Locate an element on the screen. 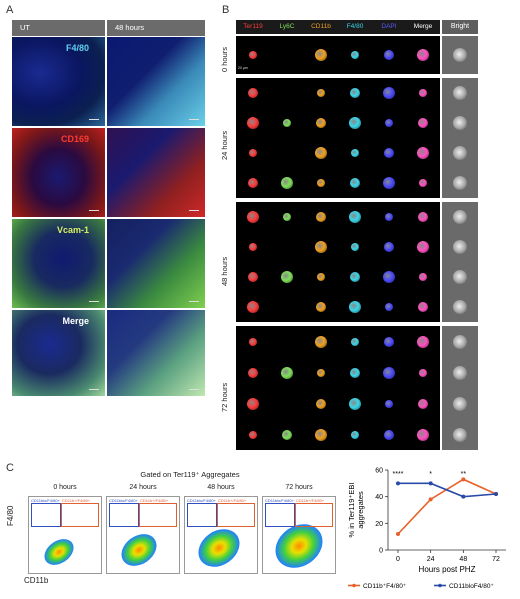 This screenshot has height=599, width=520. block-72h is located at coordinates (338, 388).